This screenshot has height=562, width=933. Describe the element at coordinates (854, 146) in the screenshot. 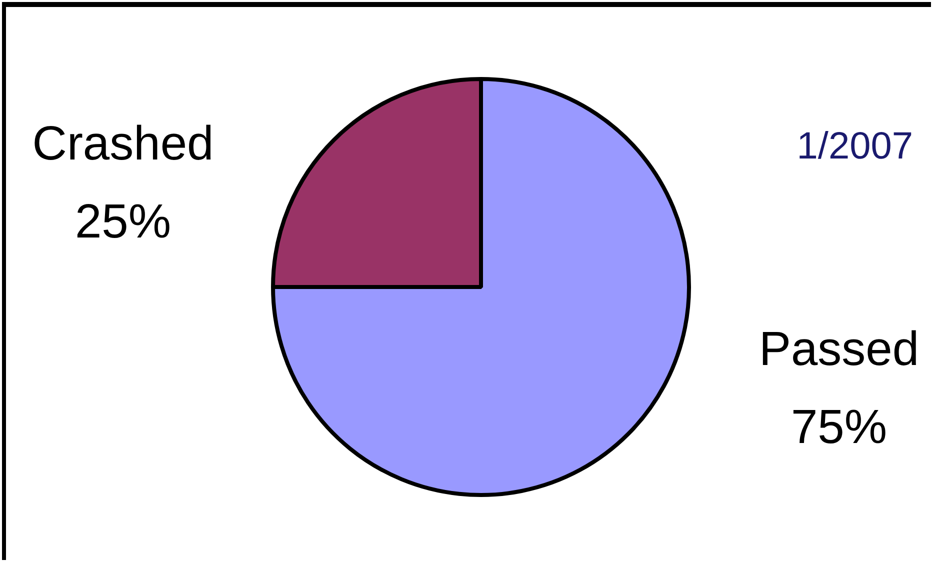

I see `text: 1/2007` at that location.